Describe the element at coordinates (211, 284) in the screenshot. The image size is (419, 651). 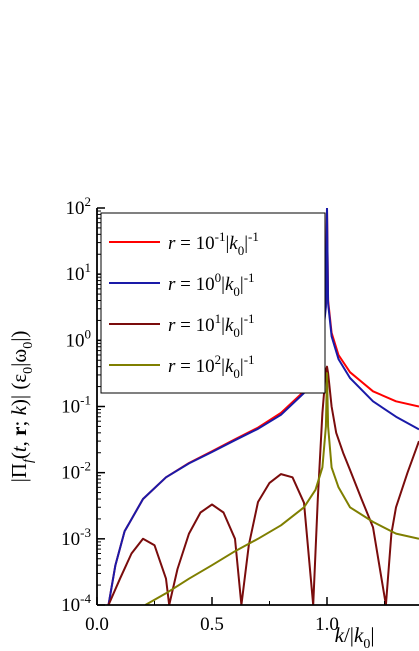
I see `legend-entry-1: r = 100|k0|-1` at that location.